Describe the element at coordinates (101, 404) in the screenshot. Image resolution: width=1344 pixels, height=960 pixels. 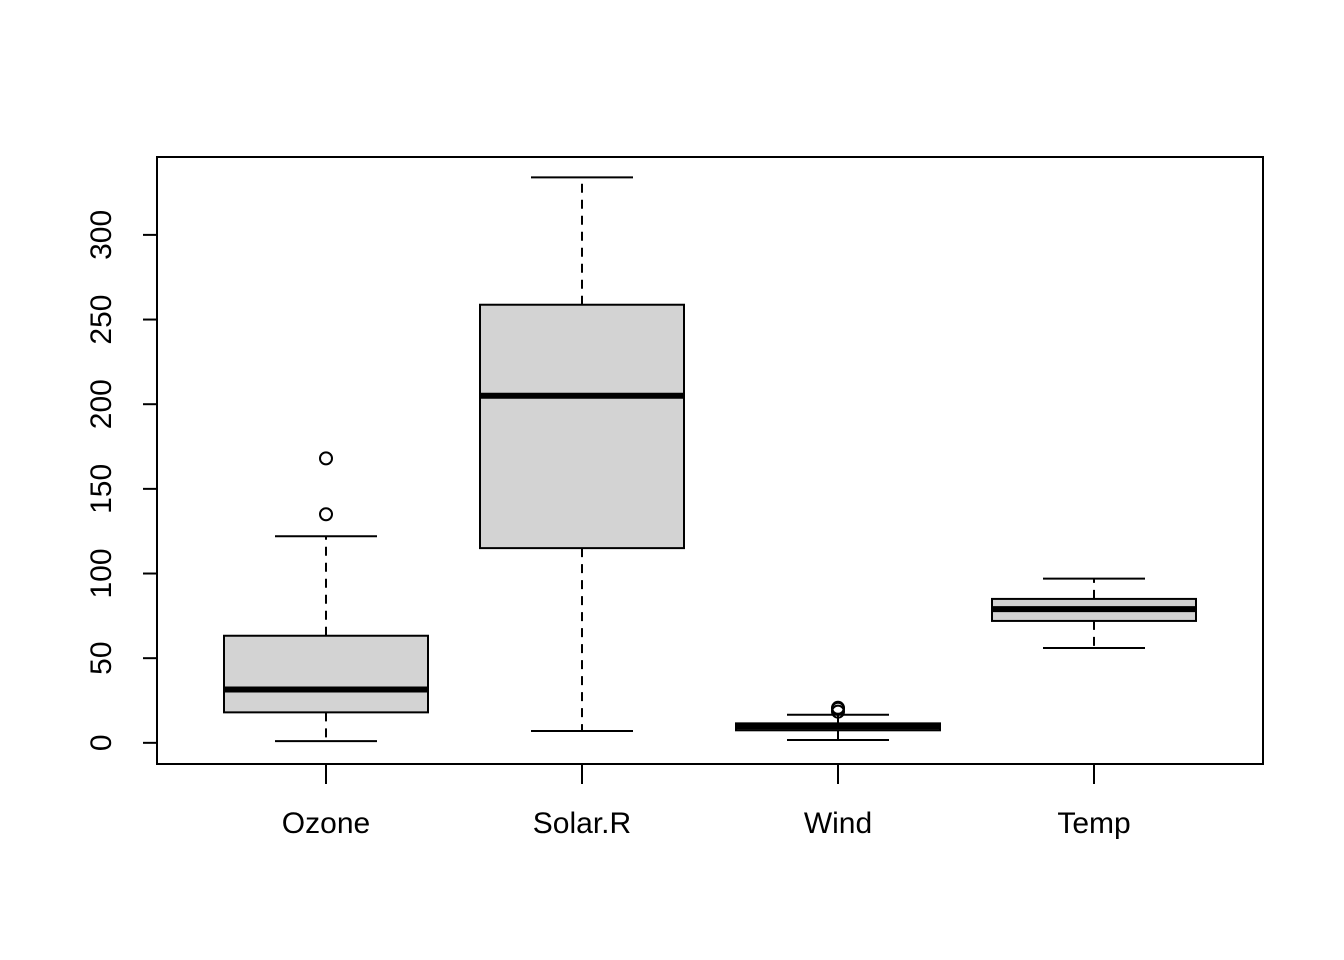
I see `y-tick-label: 200` at that location.